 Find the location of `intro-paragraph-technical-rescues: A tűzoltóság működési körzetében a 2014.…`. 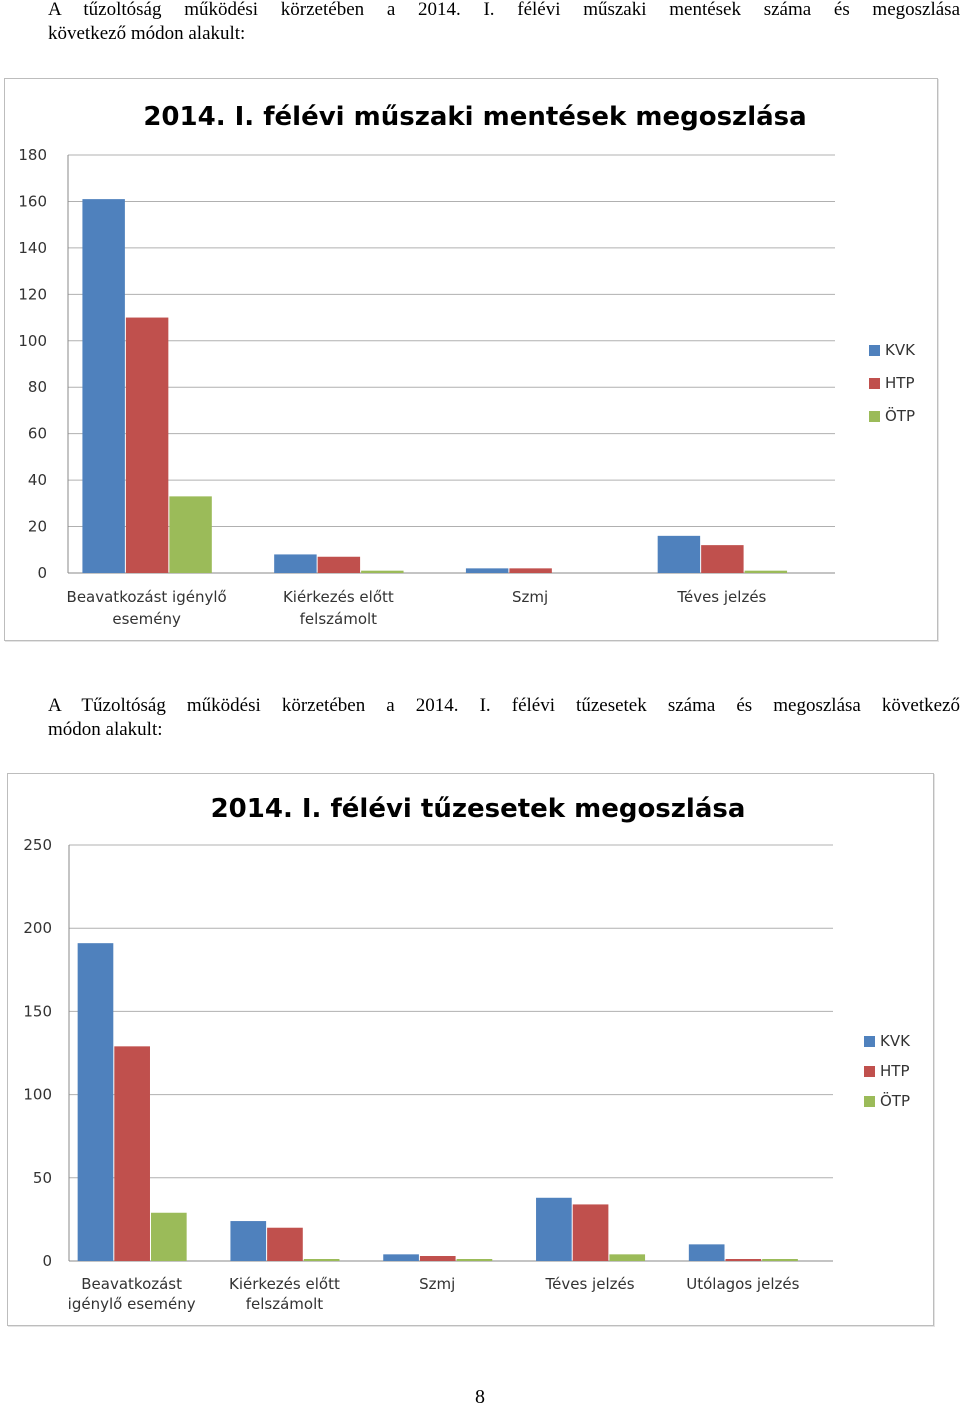

intro-paragraph-technical-rescues: A tűzoltóság működési körzetében a 2014.… is located at coordinates (504, 23).